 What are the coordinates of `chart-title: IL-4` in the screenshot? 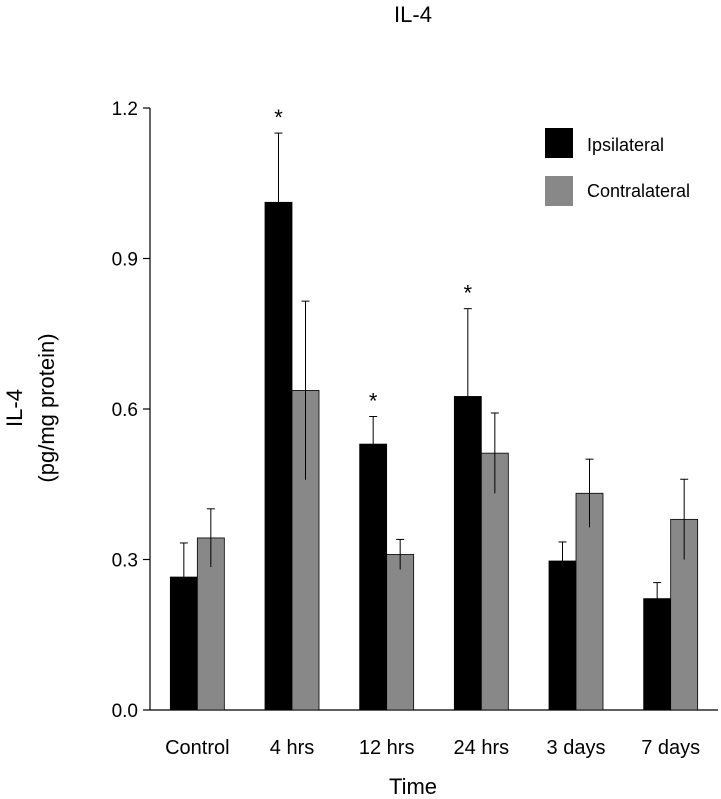 It's located at (413, 14).